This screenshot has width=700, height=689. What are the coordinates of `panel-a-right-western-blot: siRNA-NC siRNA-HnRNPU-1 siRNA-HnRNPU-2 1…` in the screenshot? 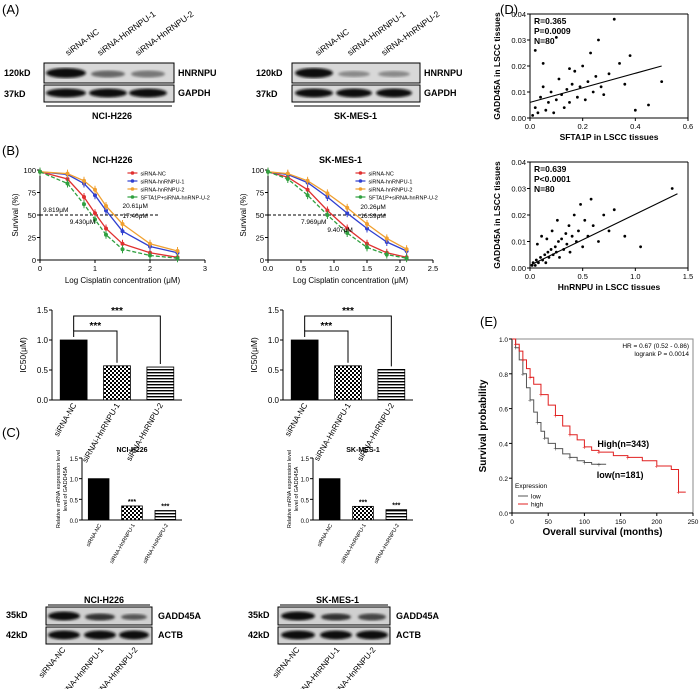 It's located at (359, 65).